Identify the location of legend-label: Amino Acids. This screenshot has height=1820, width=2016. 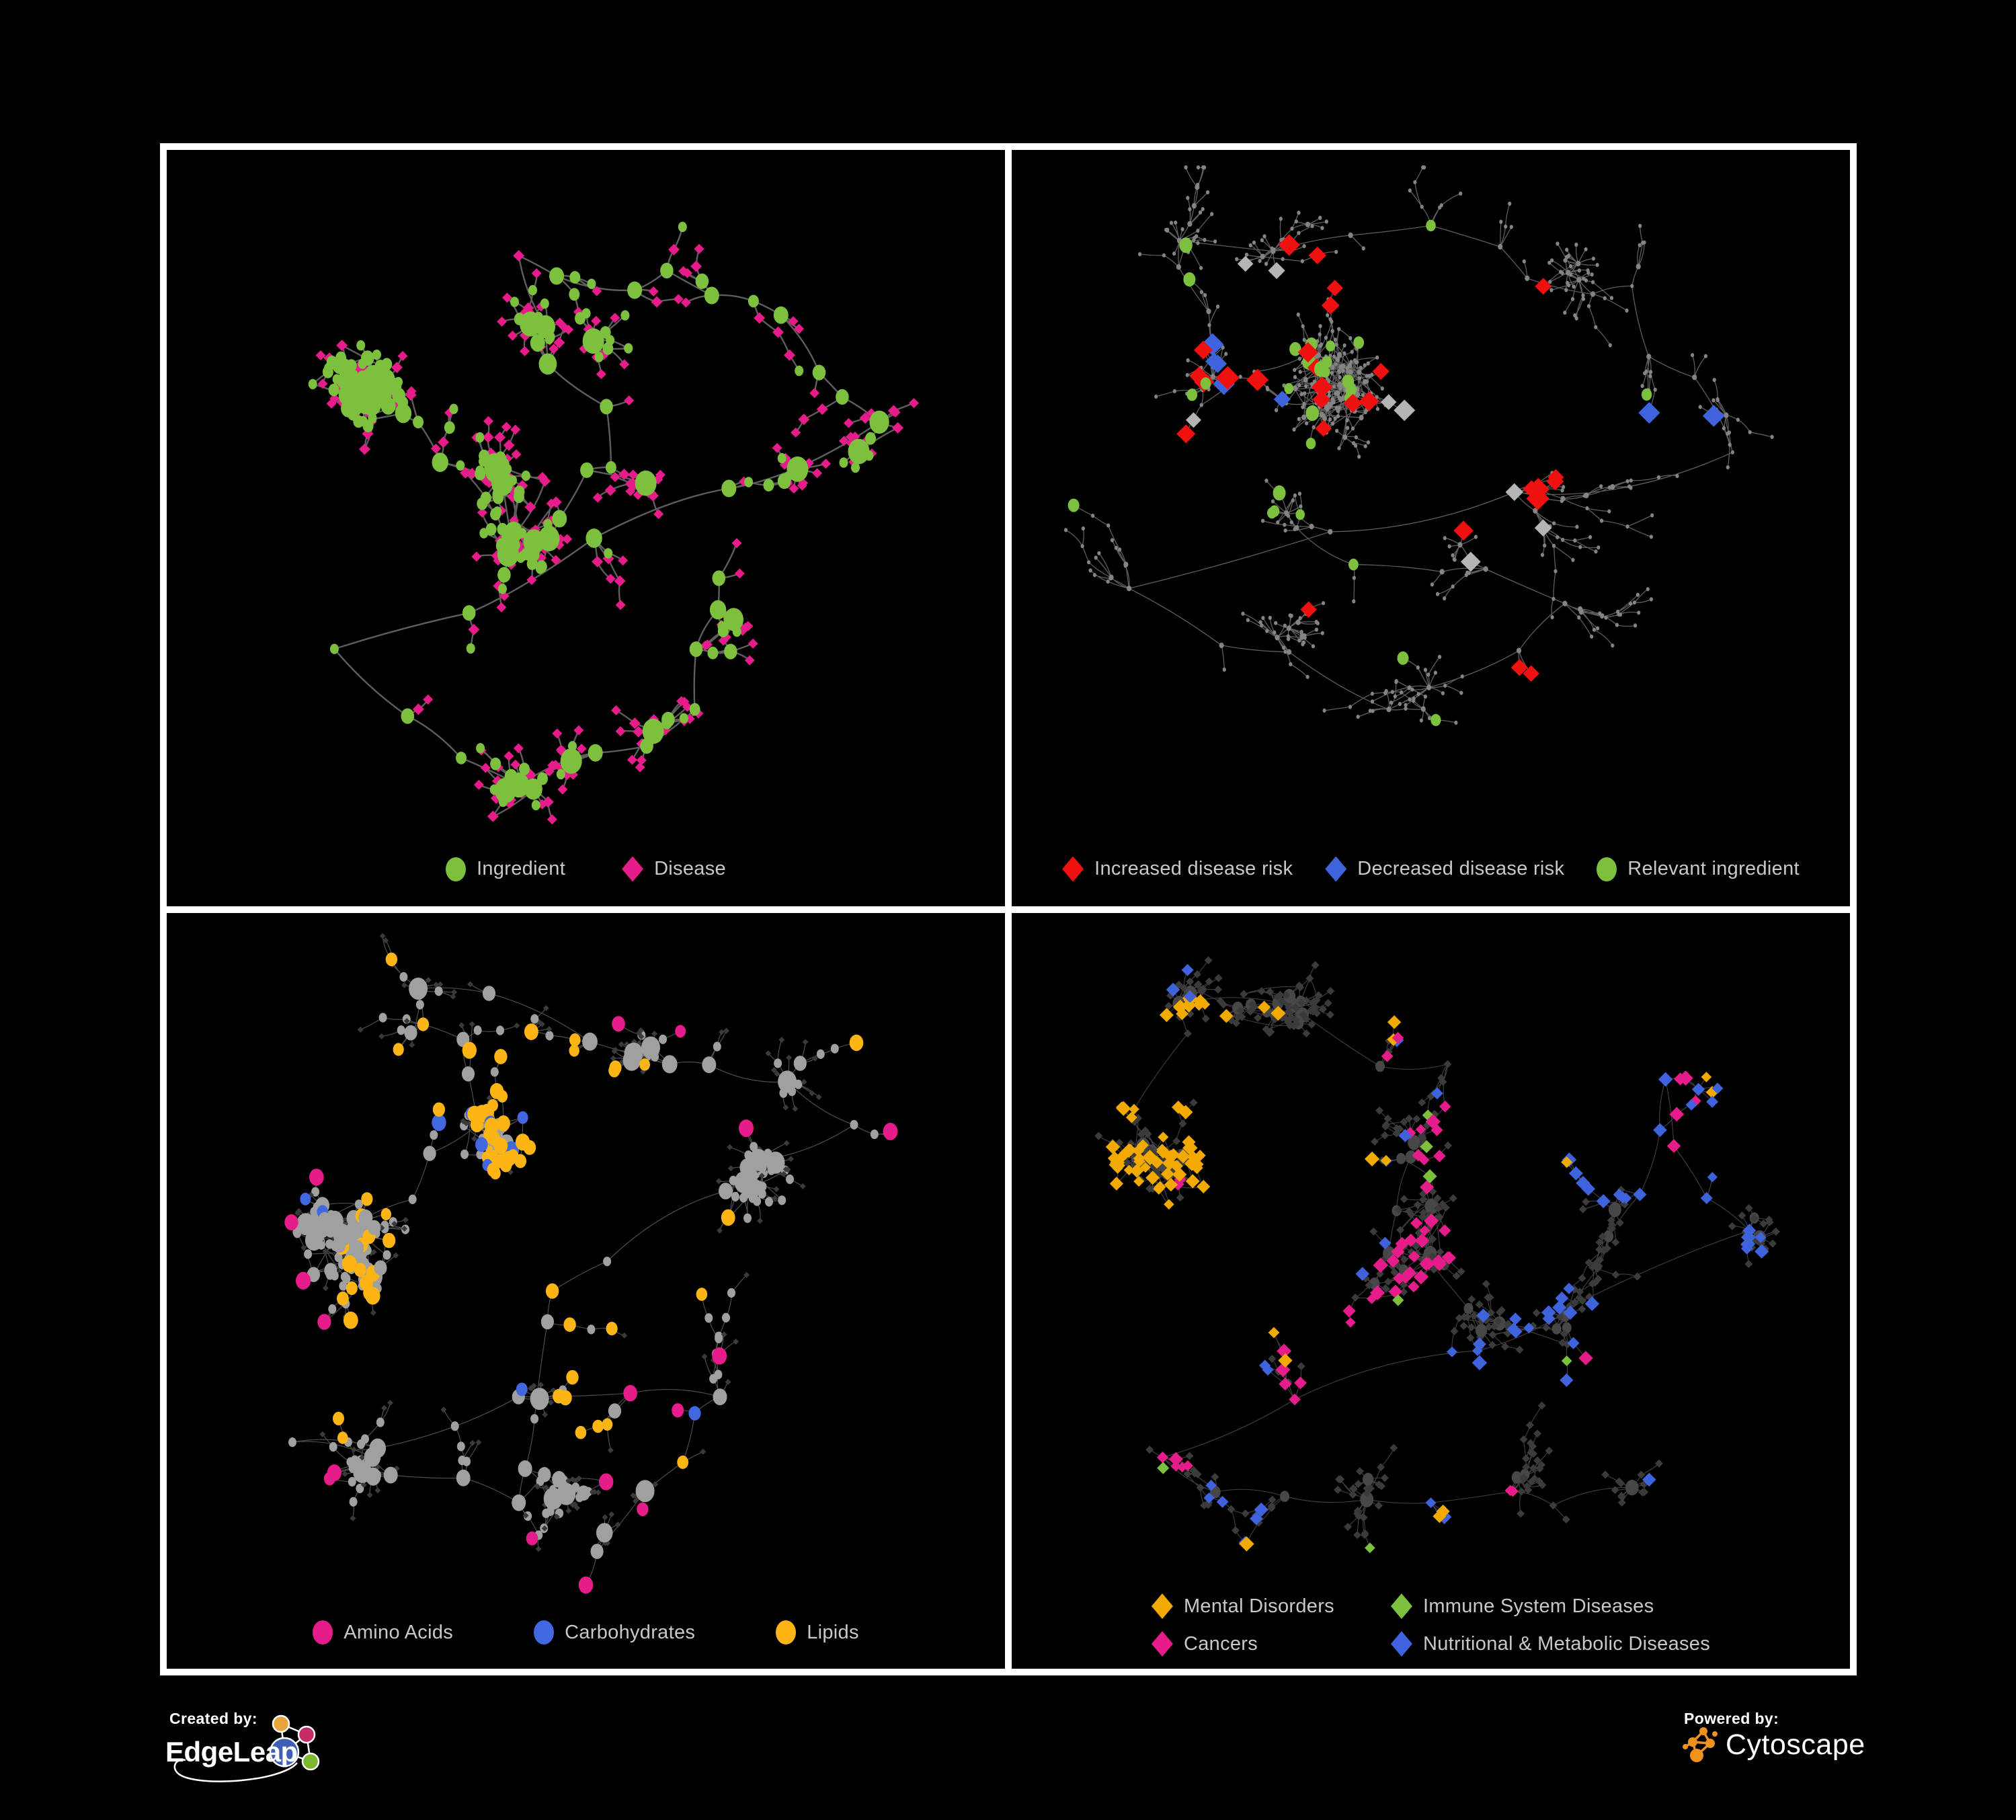
(399, 1632).